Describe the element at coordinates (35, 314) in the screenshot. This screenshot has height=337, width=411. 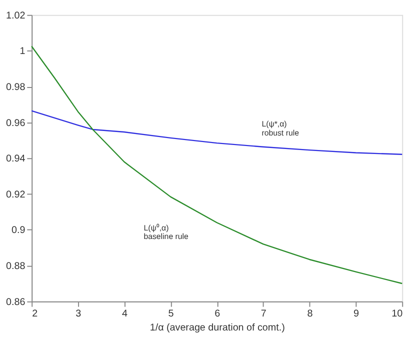
I see `x-tick-label: 2` at that location.